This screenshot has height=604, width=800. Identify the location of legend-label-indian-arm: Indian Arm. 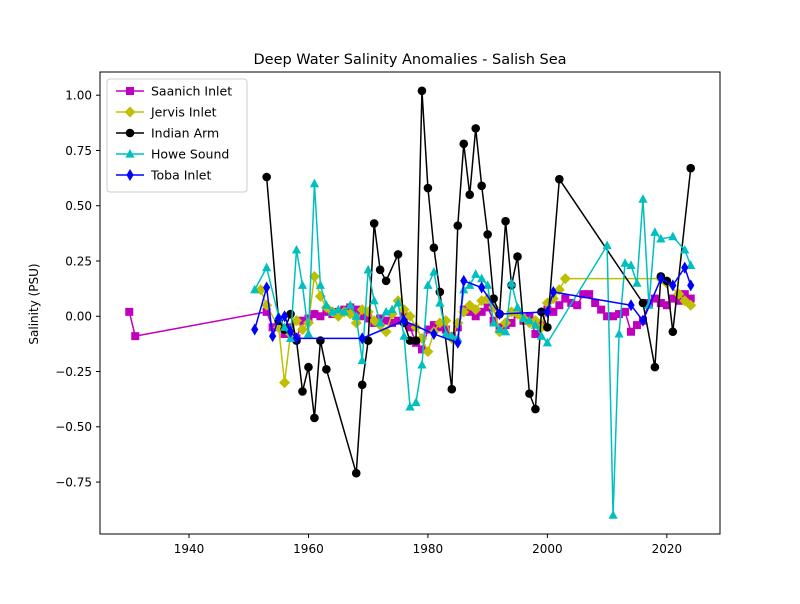
(185, 133).